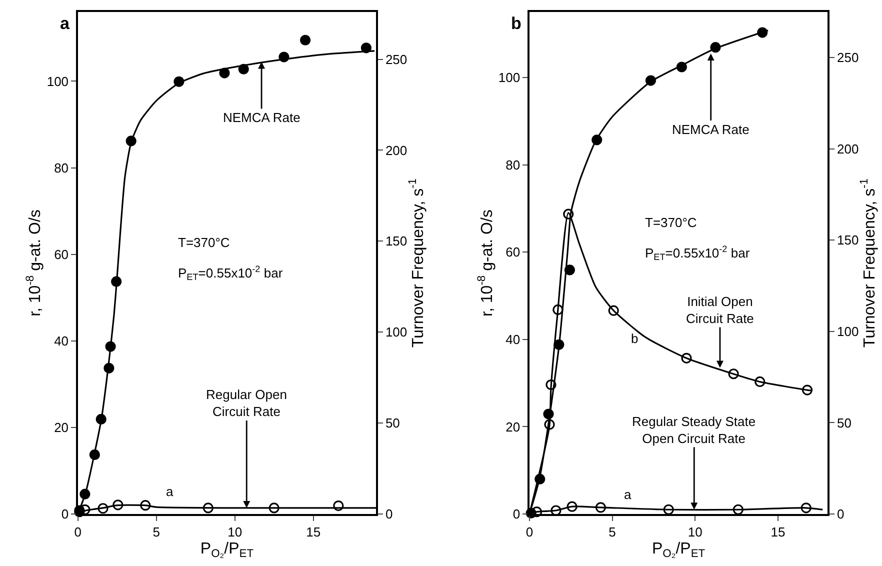 The height and width of the screenshot is (566, 882). I want to click on annotation: Initial Open Circuit Rate, so click(720, 310).